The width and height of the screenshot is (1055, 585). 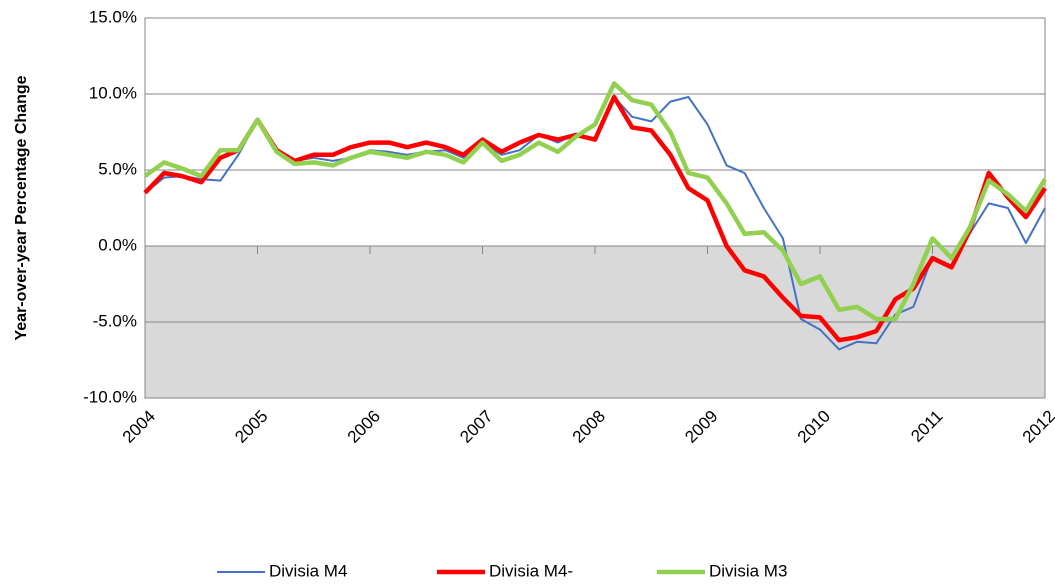 What do you see at coordinates (308, 570) in the screenshot?
I see `legend-label: Divisia M4` at bounding box center [308, 570].